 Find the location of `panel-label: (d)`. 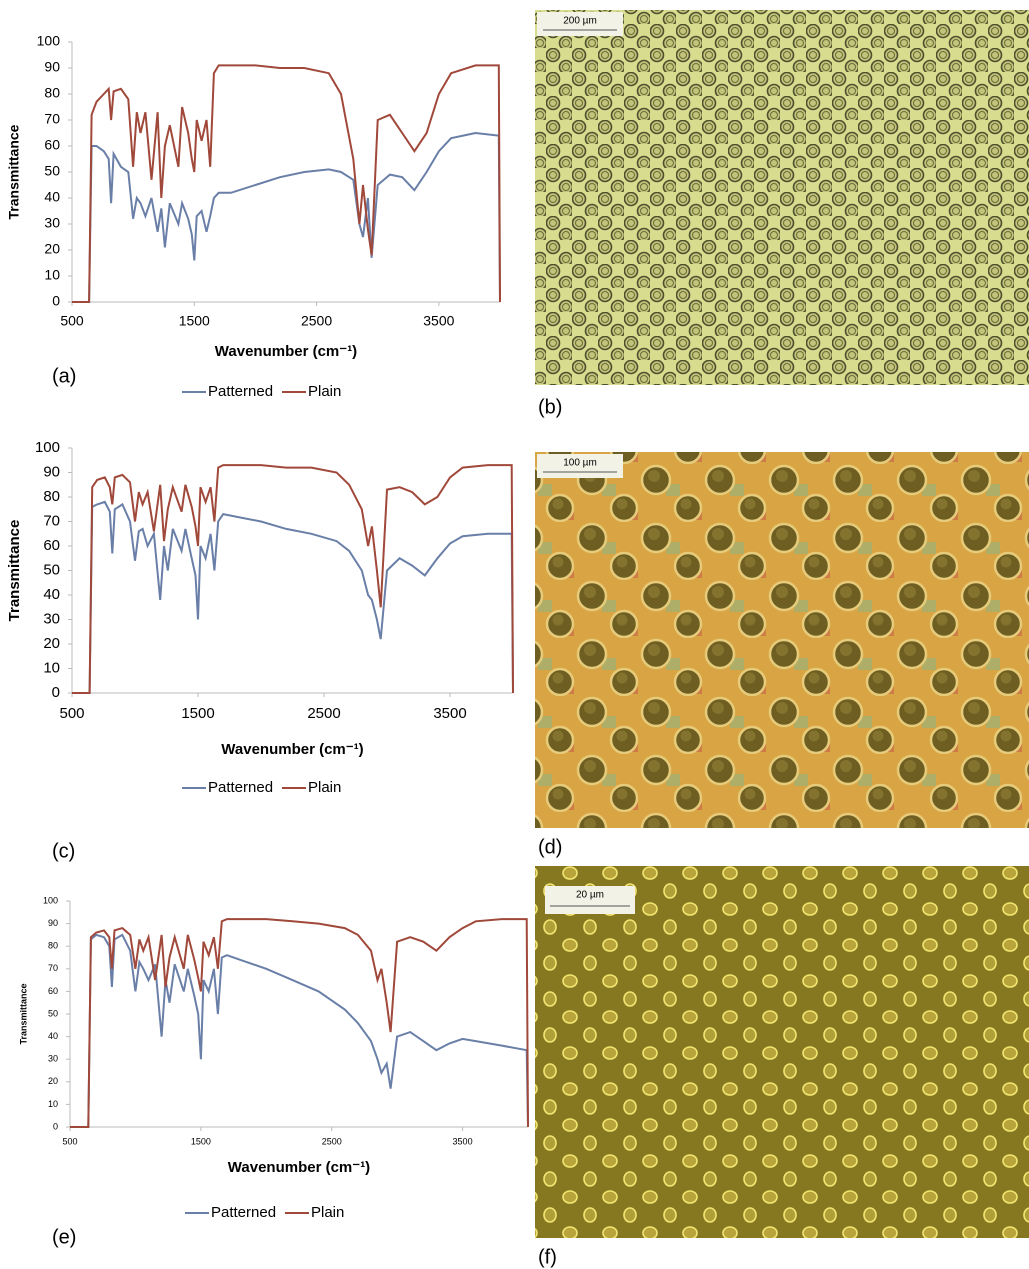

panel-label: (d) is located at coordinates (550, 847).